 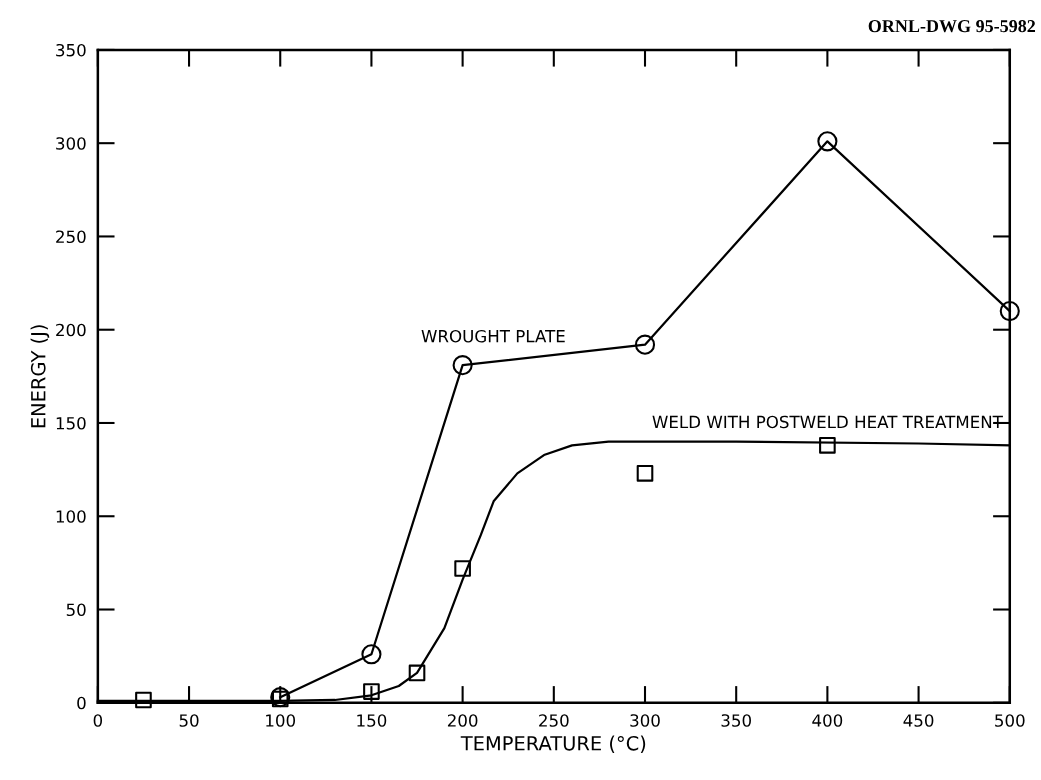 What do you see at coordinates (189, 720) in the screenshot?
I see `x-tick-label: 50` at bounding box center [189, 720].